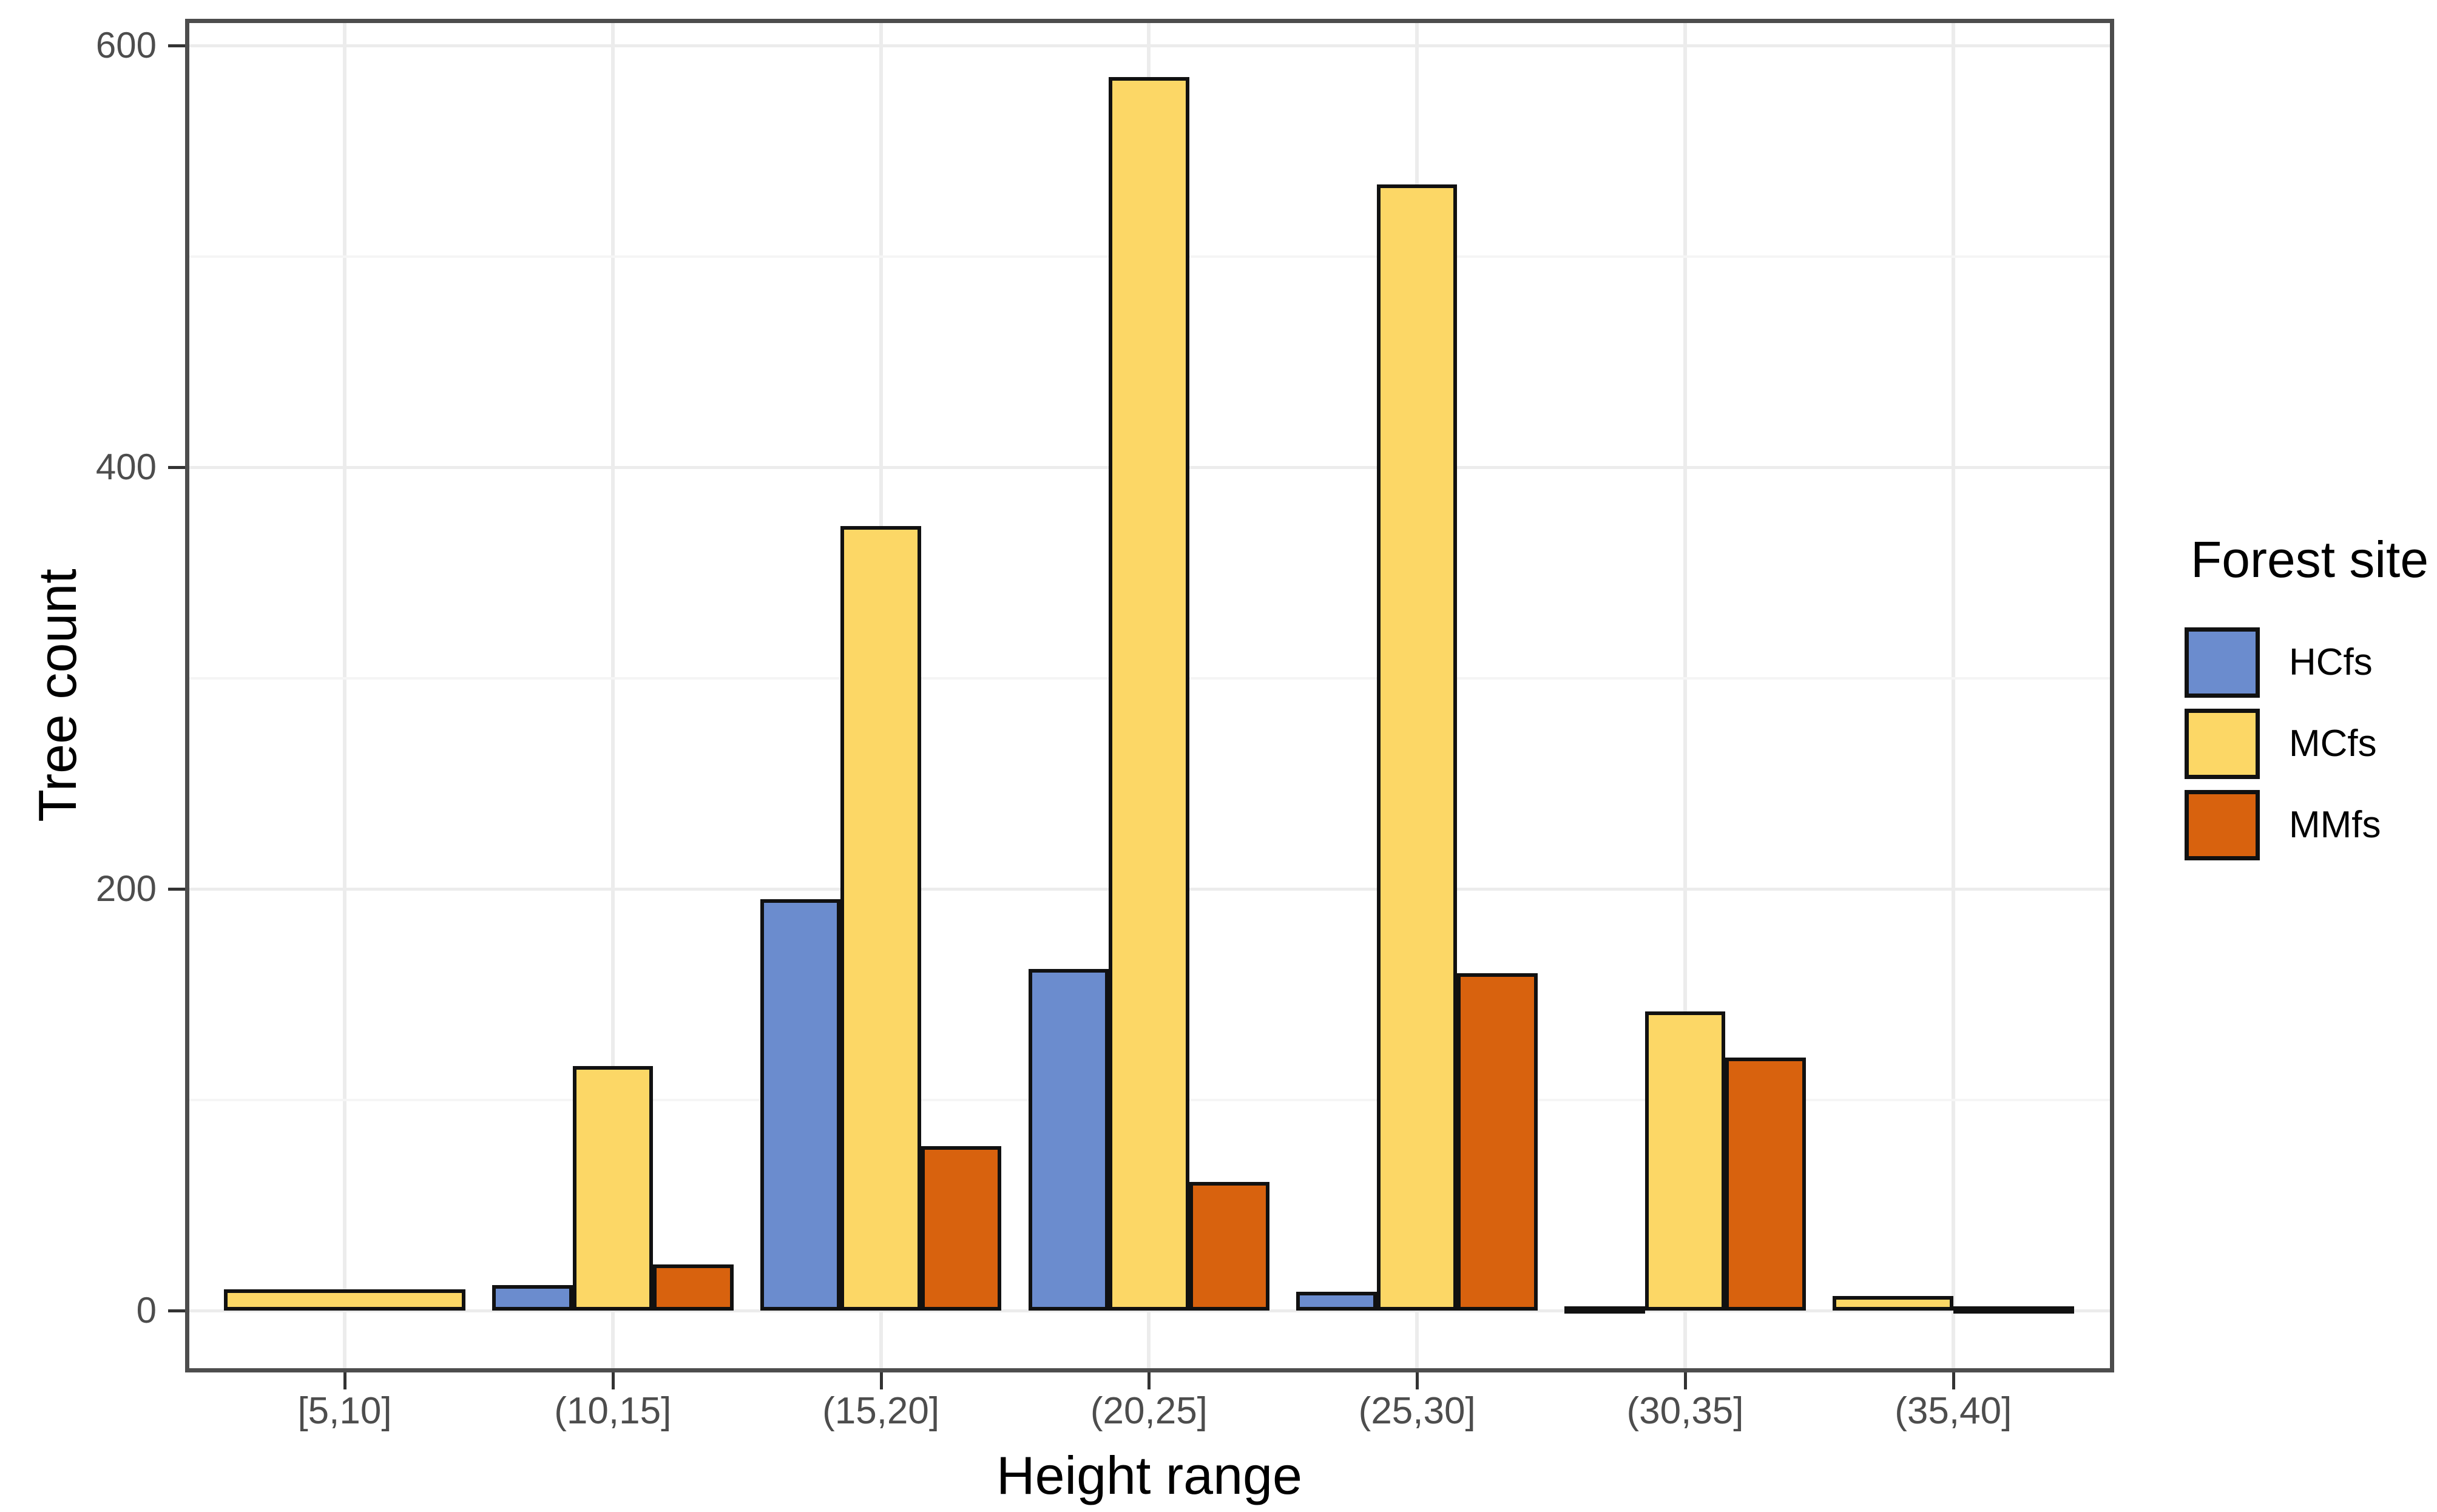 This screenshot has width=2437, height=1512. I want to click on bar-MMfs-(30,35], so click(1765, 1184).